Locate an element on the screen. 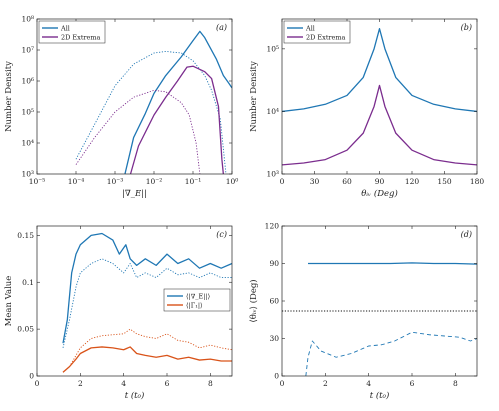 Image resolution: width=499 pixels, height=411 pixels. legend-label: ⟨|Γ₁|⟩ is located at coordinates (194, 305).